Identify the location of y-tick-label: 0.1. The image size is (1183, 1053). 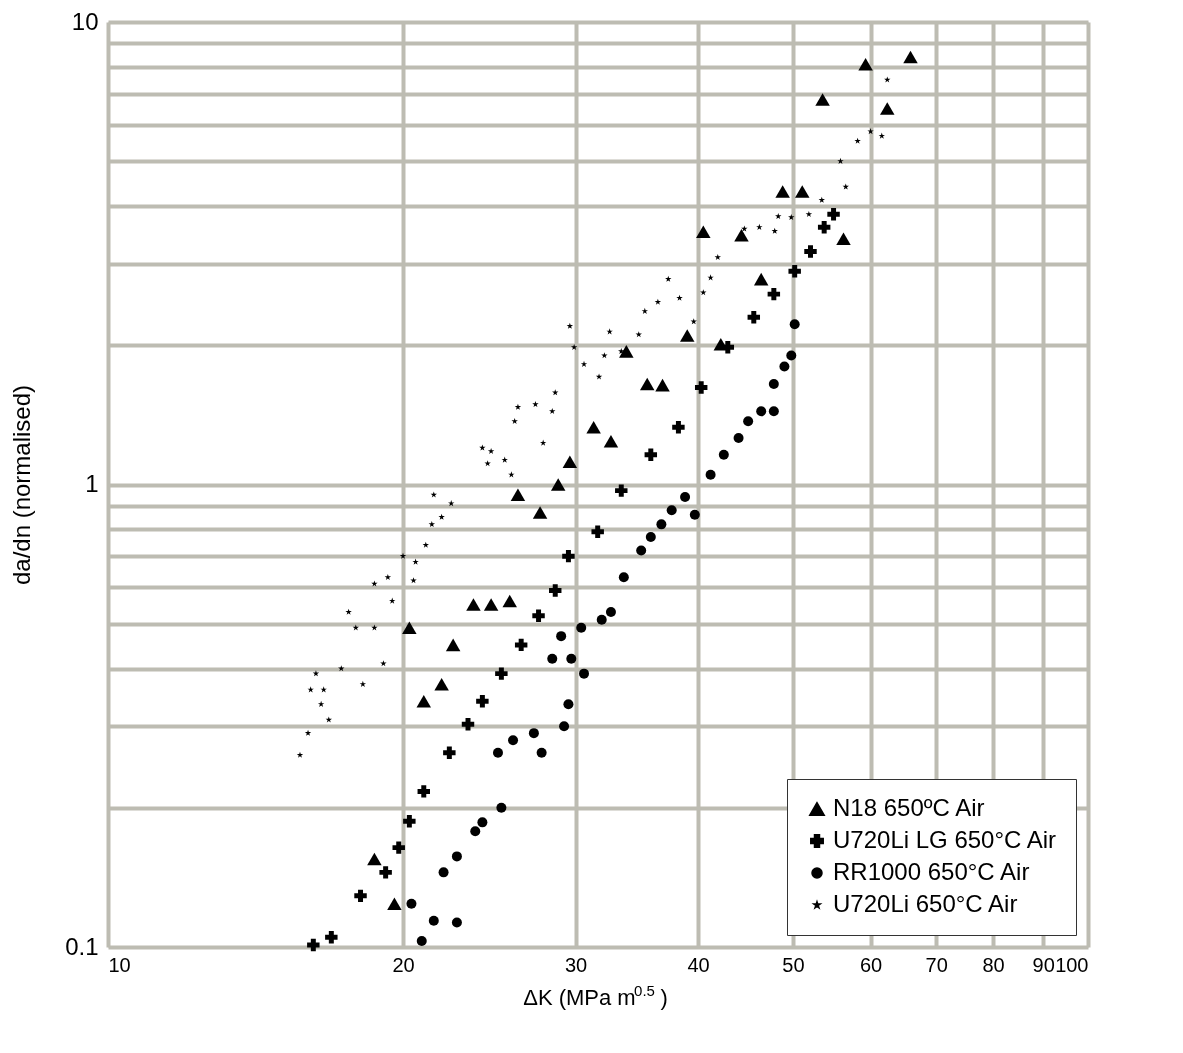
(82, 946).